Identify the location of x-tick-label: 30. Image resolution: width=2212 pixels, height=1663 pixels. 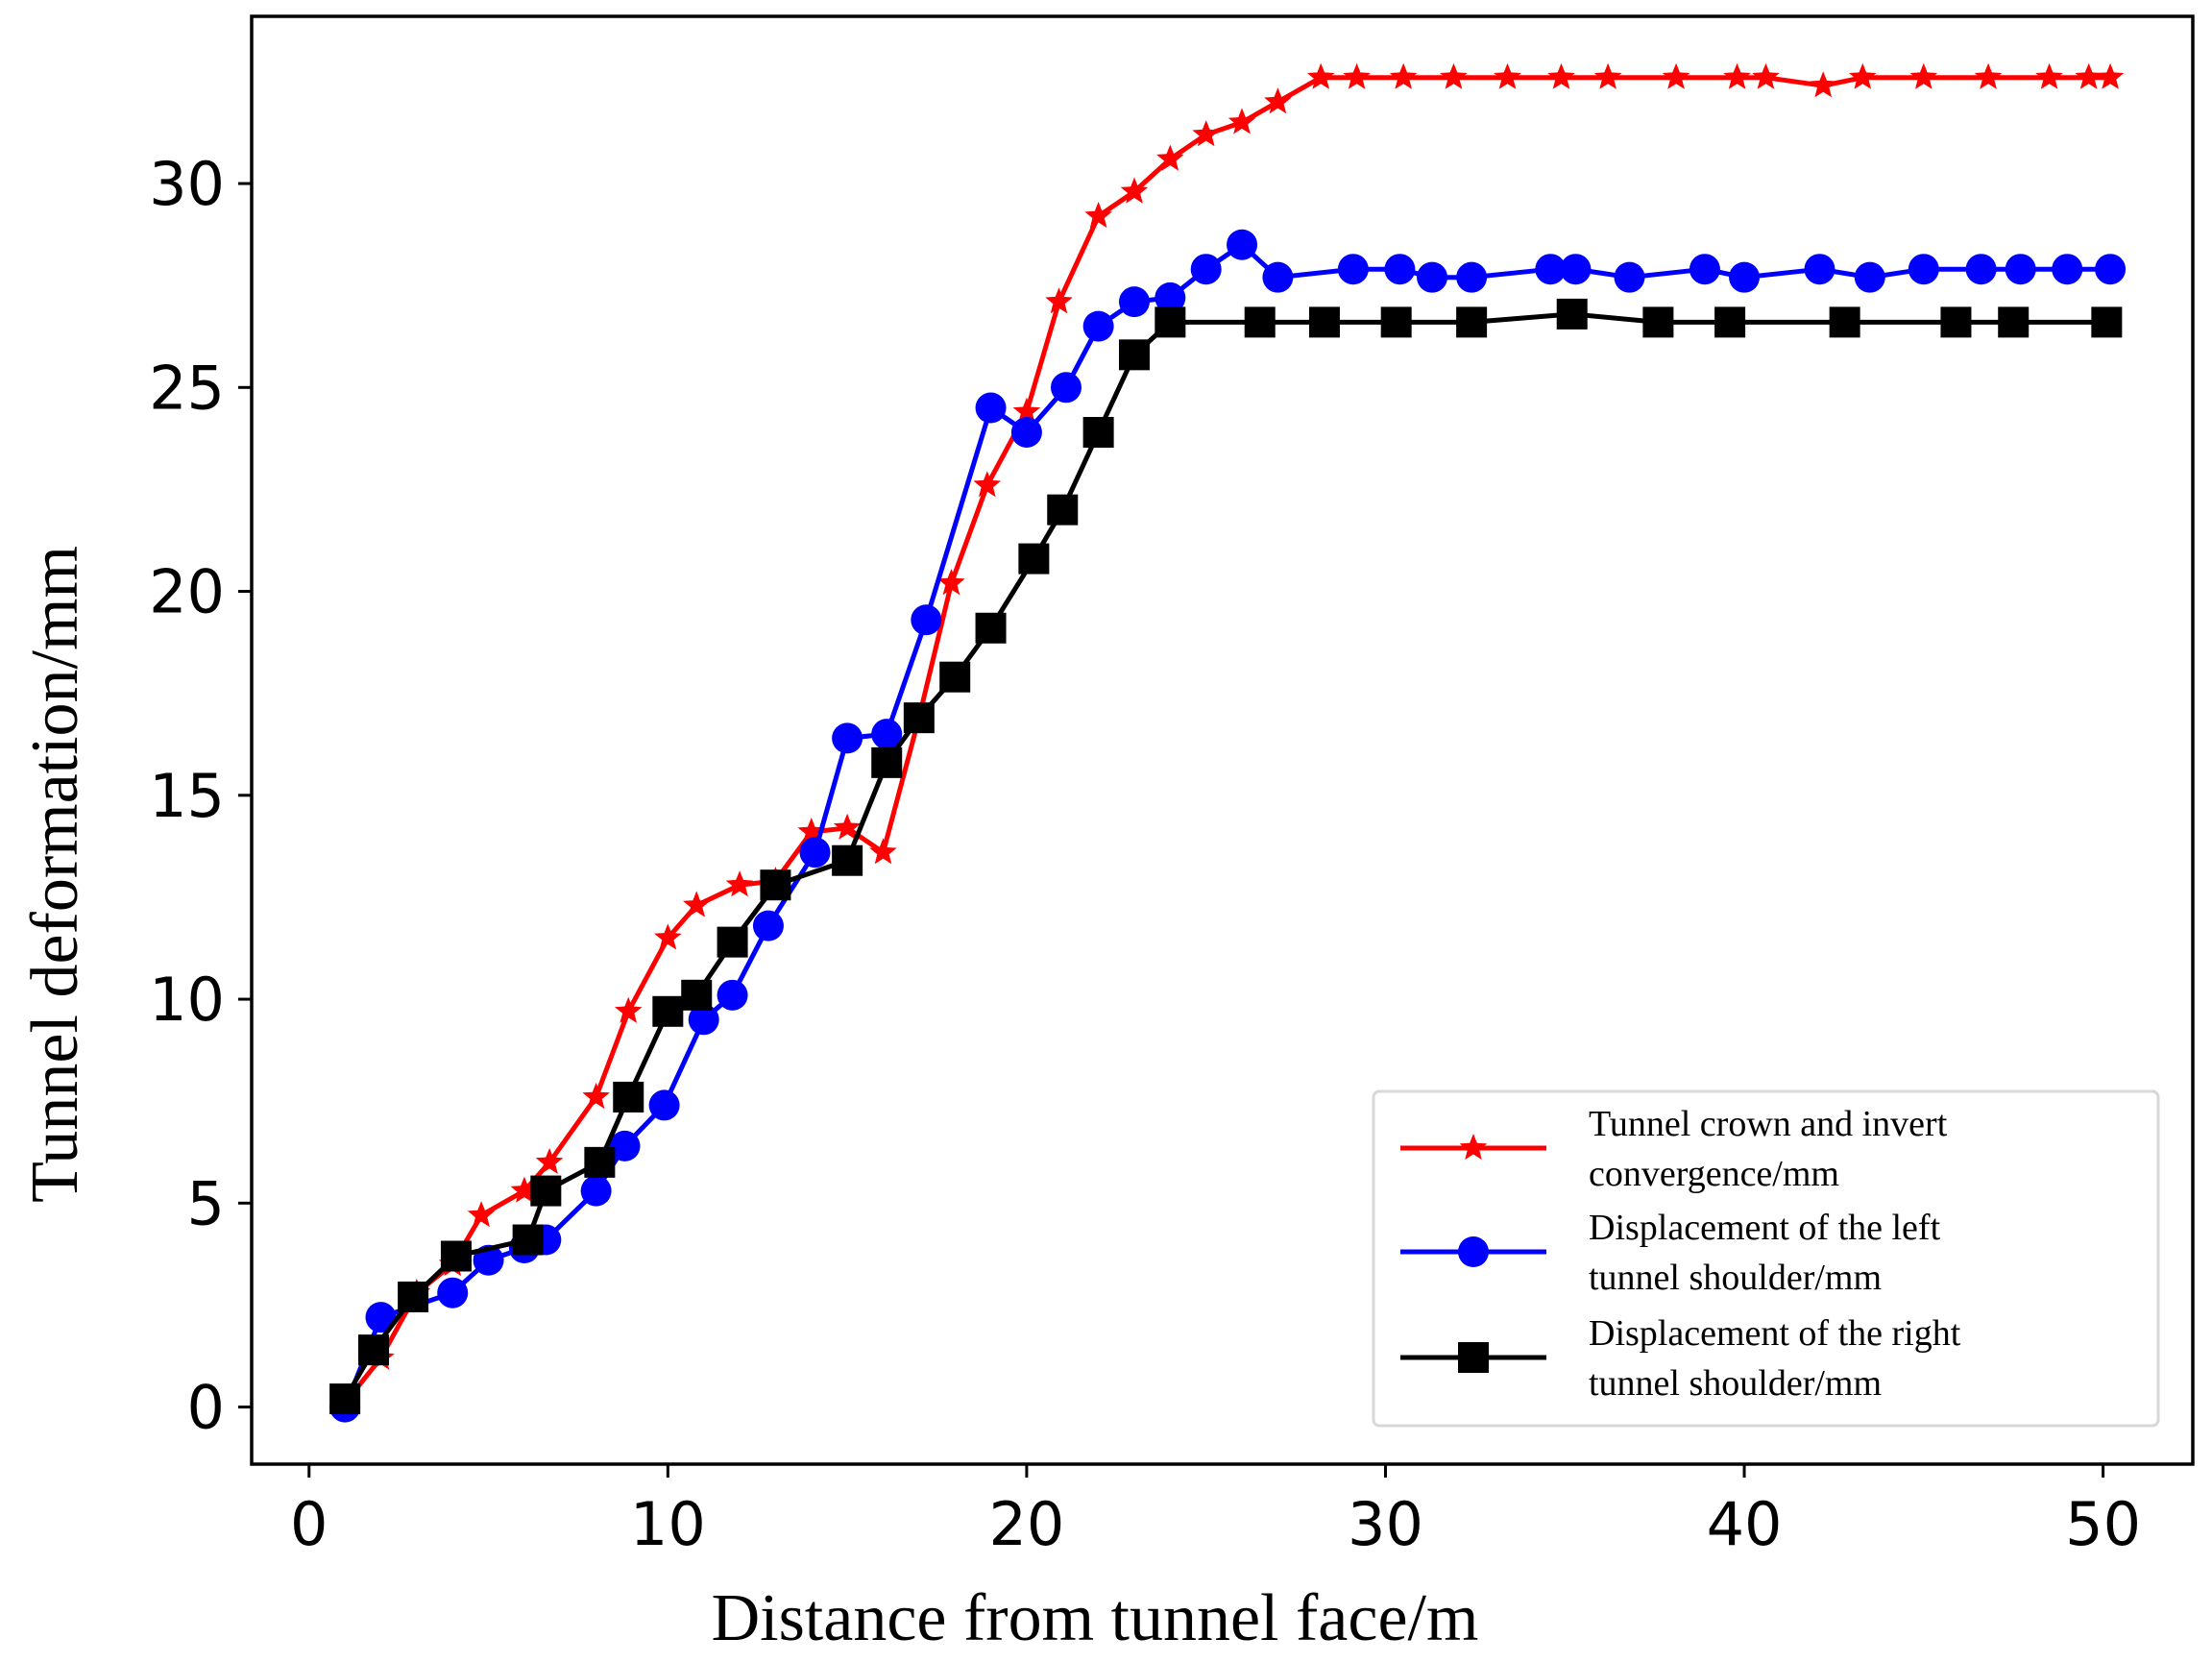
(1385, 1524).